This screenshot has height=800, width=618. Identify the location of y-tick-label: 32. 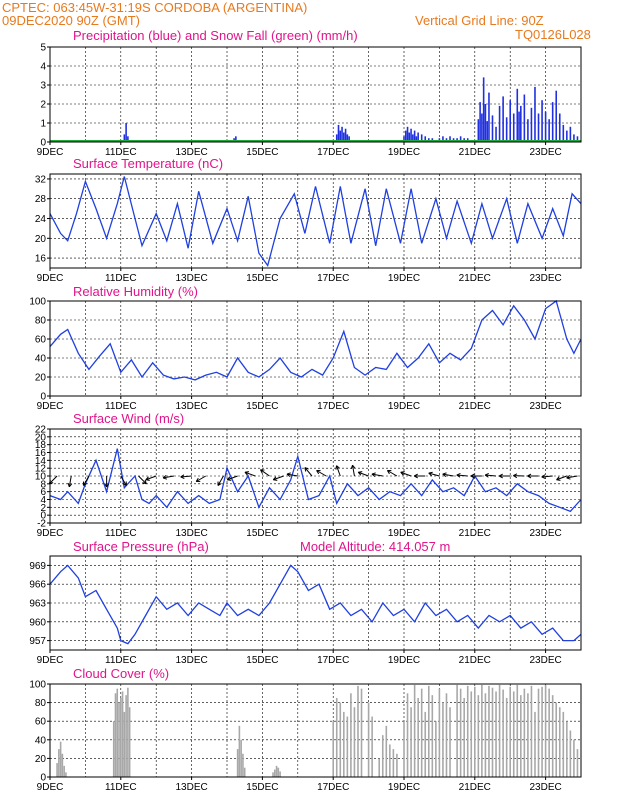
(41, 179).